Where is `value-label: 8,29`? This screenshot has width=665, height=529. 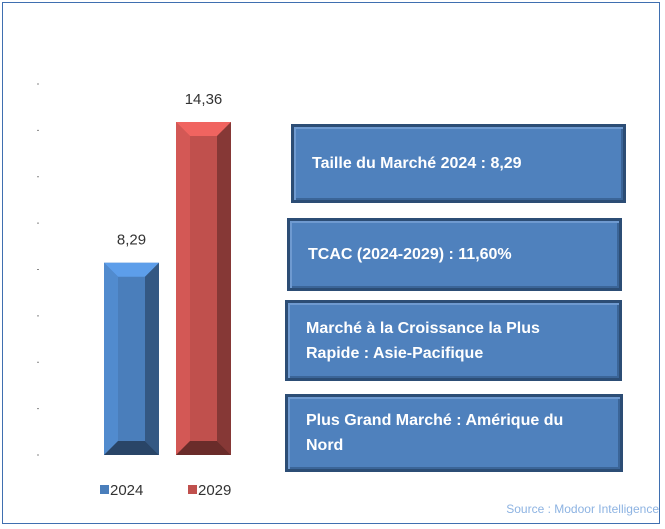
value-label: 8,29 is located at coordinates (131, 240).